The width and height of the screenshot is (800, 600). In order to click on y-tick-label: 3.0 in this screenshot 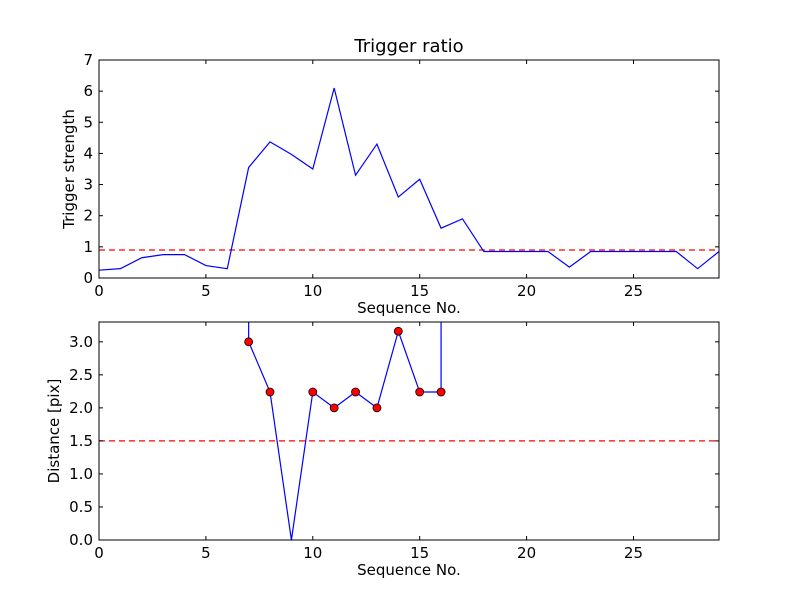, I will do `click(81, 342)`.